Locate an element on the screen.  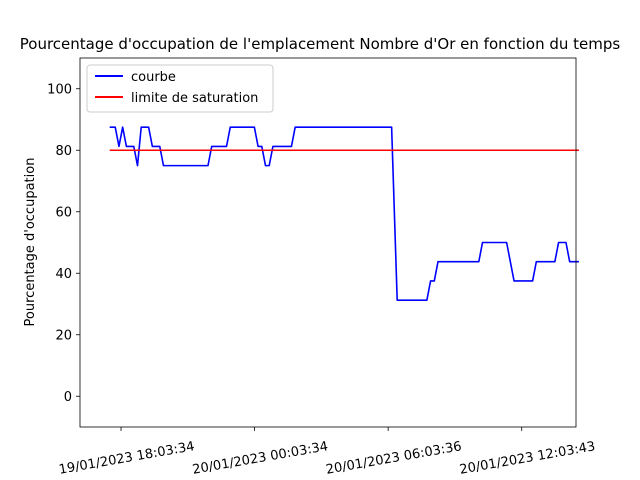
legend-frame is located at coordinates (180, 88).